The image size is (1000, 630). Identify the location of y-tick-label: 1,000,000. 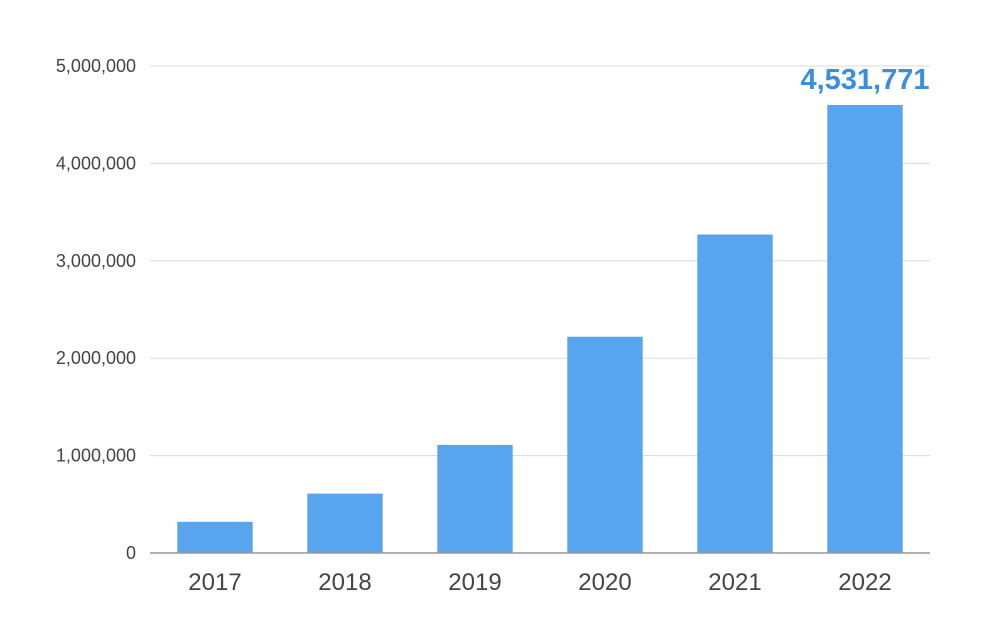
(96, 456).